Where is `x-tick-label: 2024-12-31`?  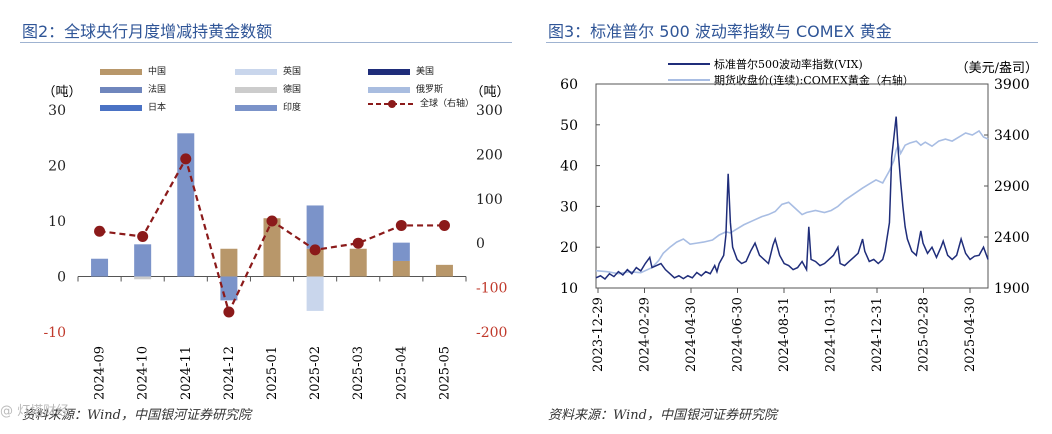
x-tick-label: 2024-12-31 is located at coordinates (877, 334).